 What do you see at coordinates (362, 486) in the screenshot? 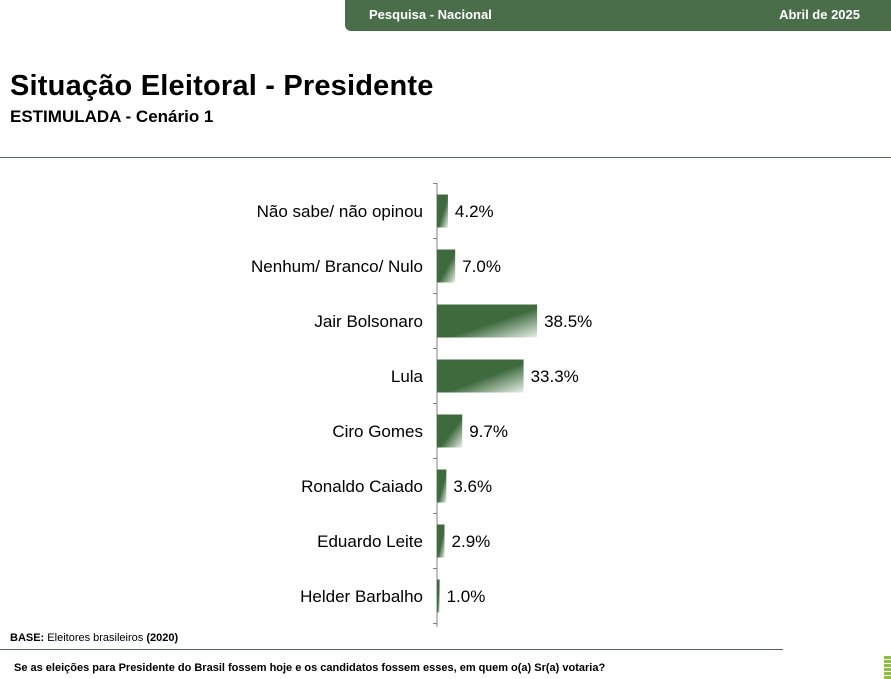
I see `category-label: Ronaldo Caiado` at bounding box center [362, 486].